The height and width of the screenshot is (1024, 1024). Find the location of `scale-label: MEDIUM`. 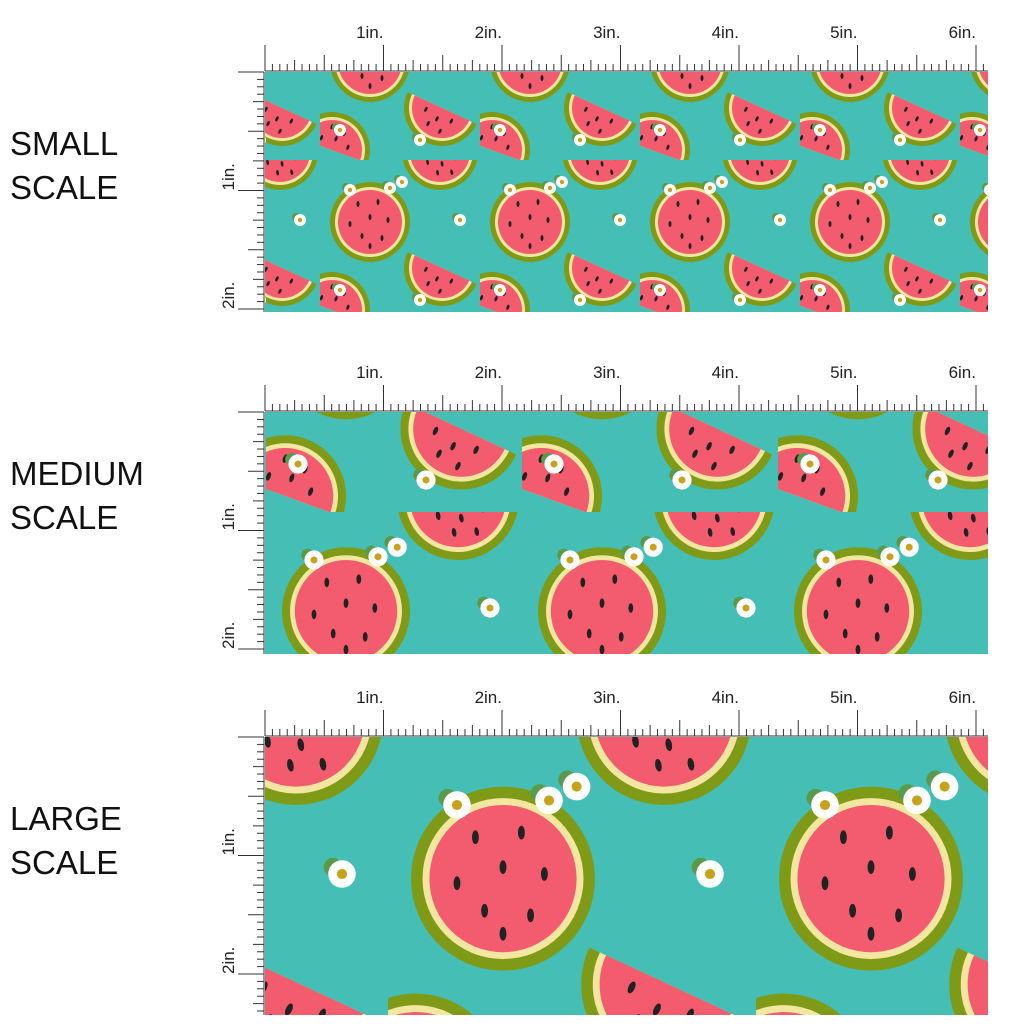

scale-label: MEDIUM is located at coordinates (77, 473).